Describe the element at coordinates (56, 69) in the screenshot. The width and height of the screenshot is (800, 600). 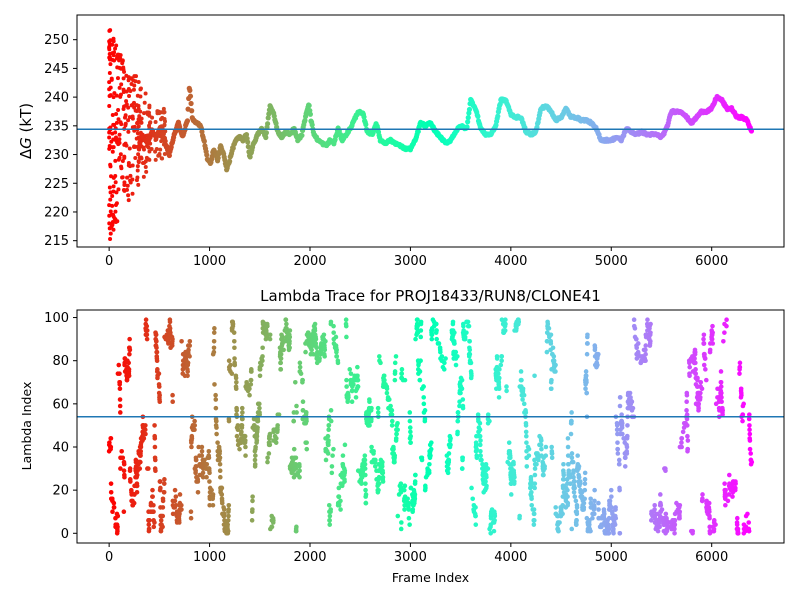
I see `delta-g-y-tick-label: 245` at that location.